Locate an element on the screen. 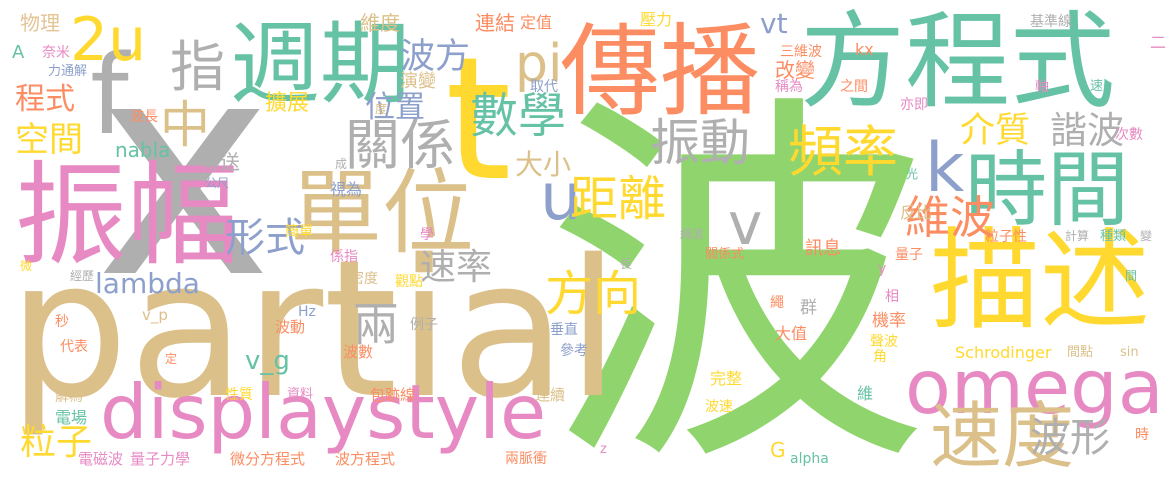 The image size is (1175, 482). word-119: 維 is located at coordinates (865, 393).